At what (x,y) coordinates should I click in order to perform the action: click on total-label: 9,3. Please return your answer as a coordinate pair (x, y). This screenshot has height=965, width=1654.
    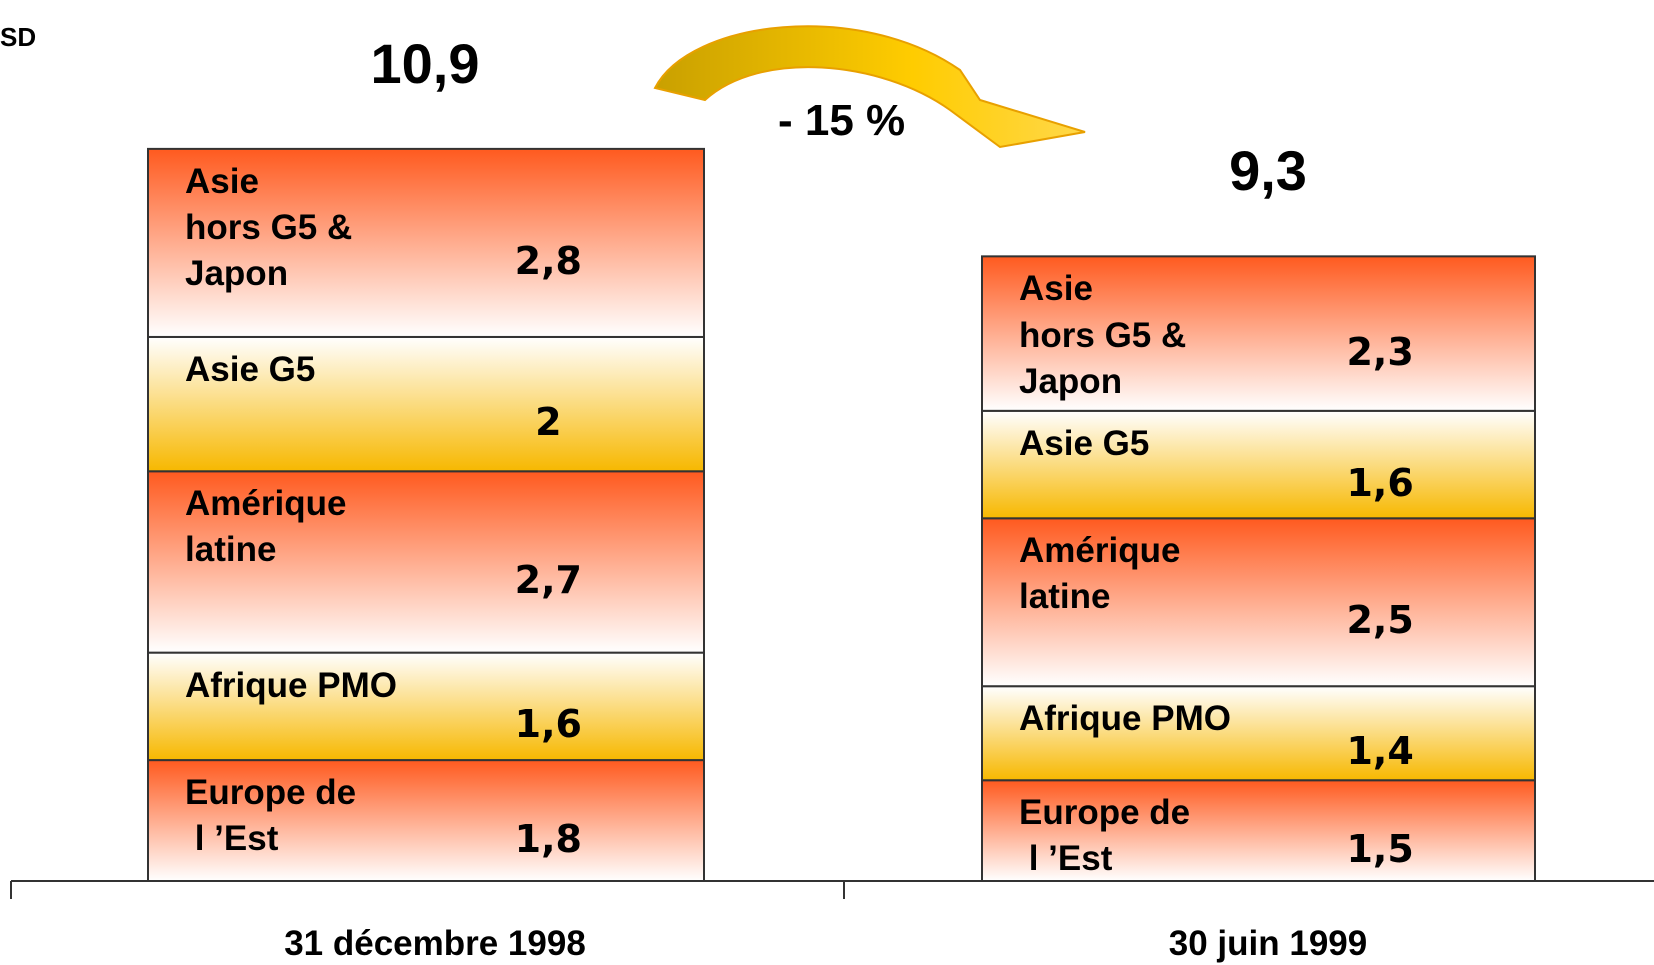
    Looking at the image, I should click on (1268, 171).